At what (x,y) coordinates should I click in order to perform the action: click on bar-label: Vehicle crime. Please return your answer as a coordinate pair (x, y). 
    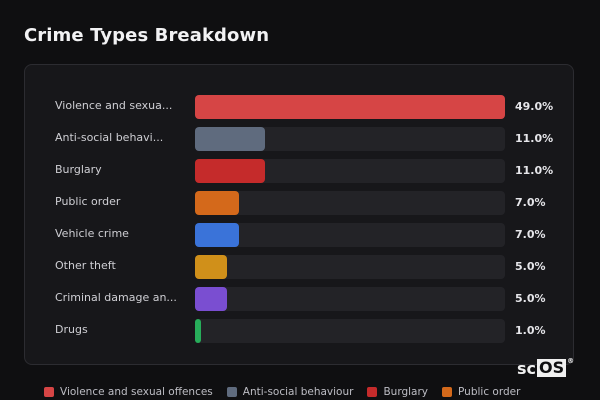
    Looking at the image, I should click on (92, 233).